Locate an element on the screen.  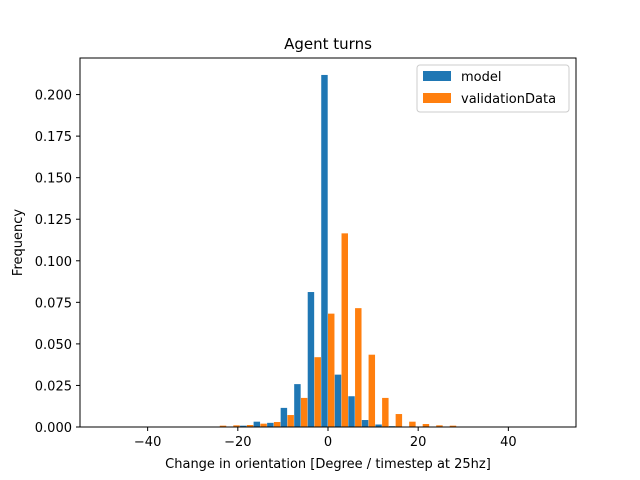
legend-box is located at coordinates (493, 88).